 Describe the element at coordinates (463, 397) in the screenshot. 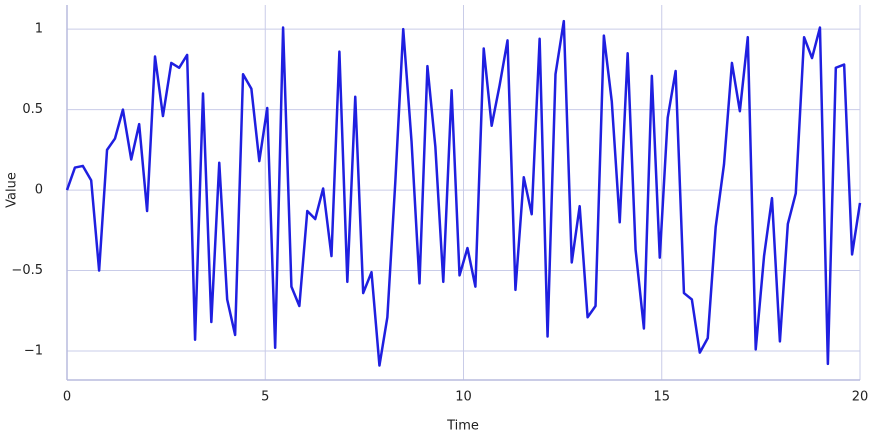

I see `x-tick-label: 10` at that location.